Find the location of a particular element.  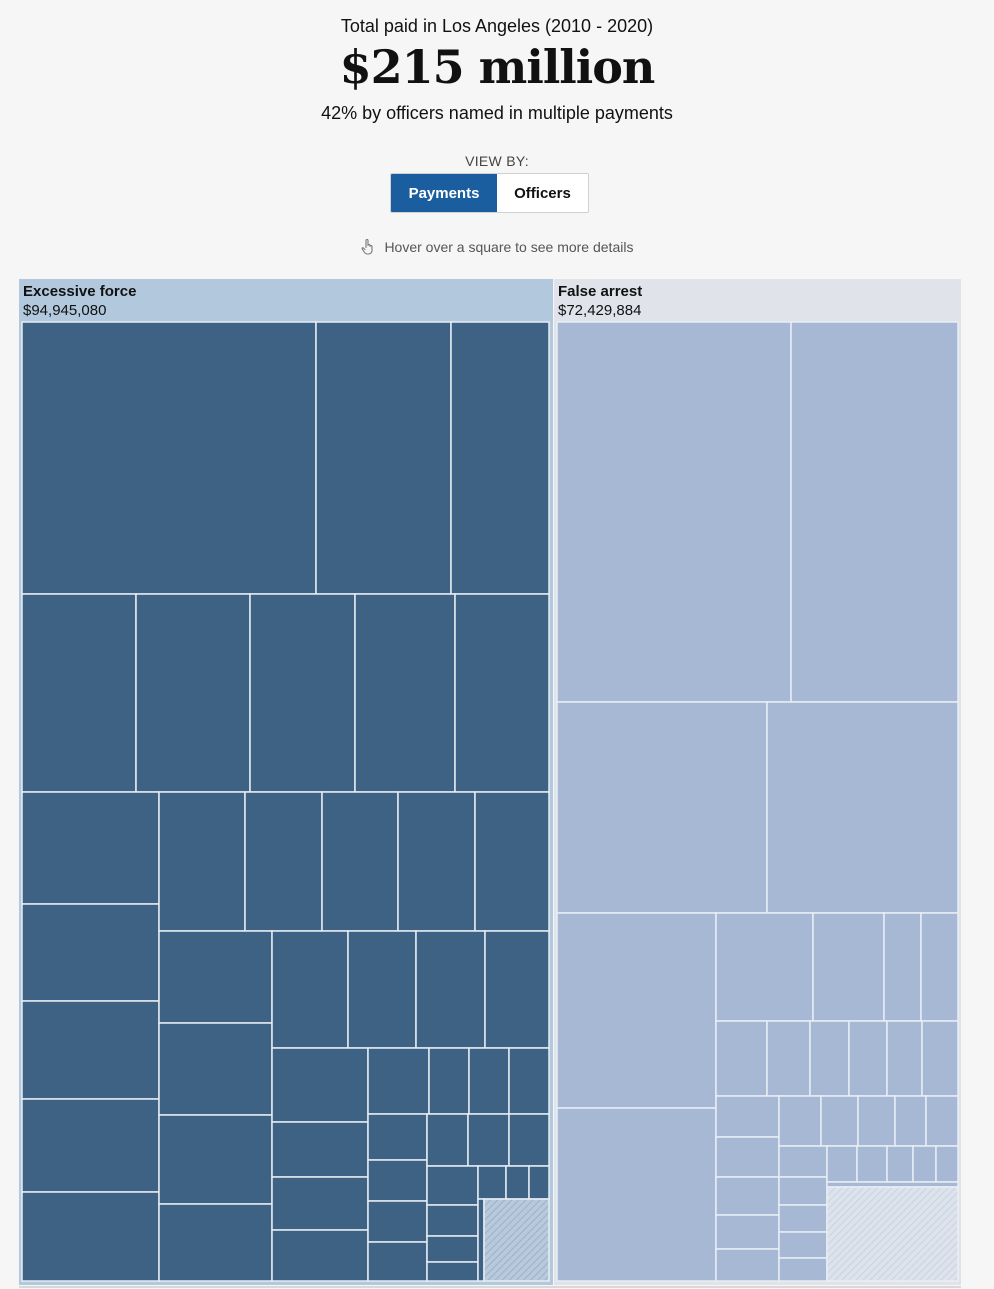

false-arrest-header: False arrest $72,429,884 is located at coordinates (757, 300).